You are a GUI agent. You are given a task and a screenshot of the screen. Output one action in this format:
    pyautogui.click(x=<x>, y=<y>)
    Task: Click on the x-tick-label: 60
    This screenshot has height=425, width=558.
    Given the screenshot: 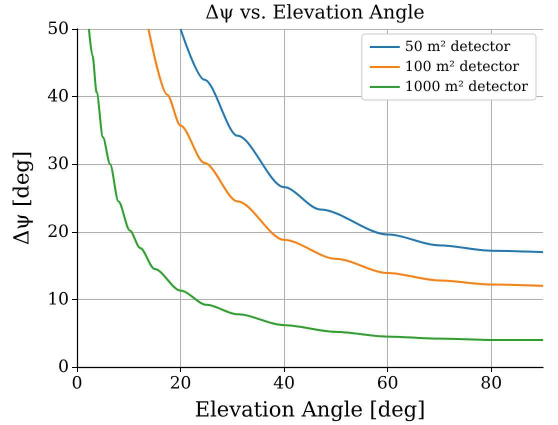 What is the action you would take?
    pyautogui.click(x=387, y=384)
    